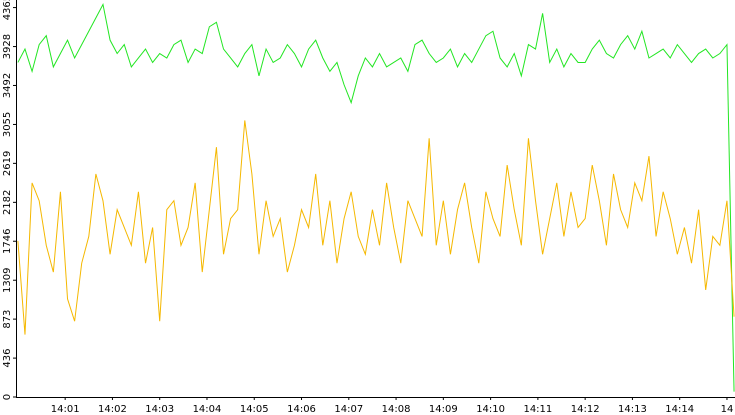 This screenshot has width=735, height=415. What do you see at coordinates (7, 163) in the screenshot?
I see `y-tick-label: 2619` at bounding box center [7, 163].